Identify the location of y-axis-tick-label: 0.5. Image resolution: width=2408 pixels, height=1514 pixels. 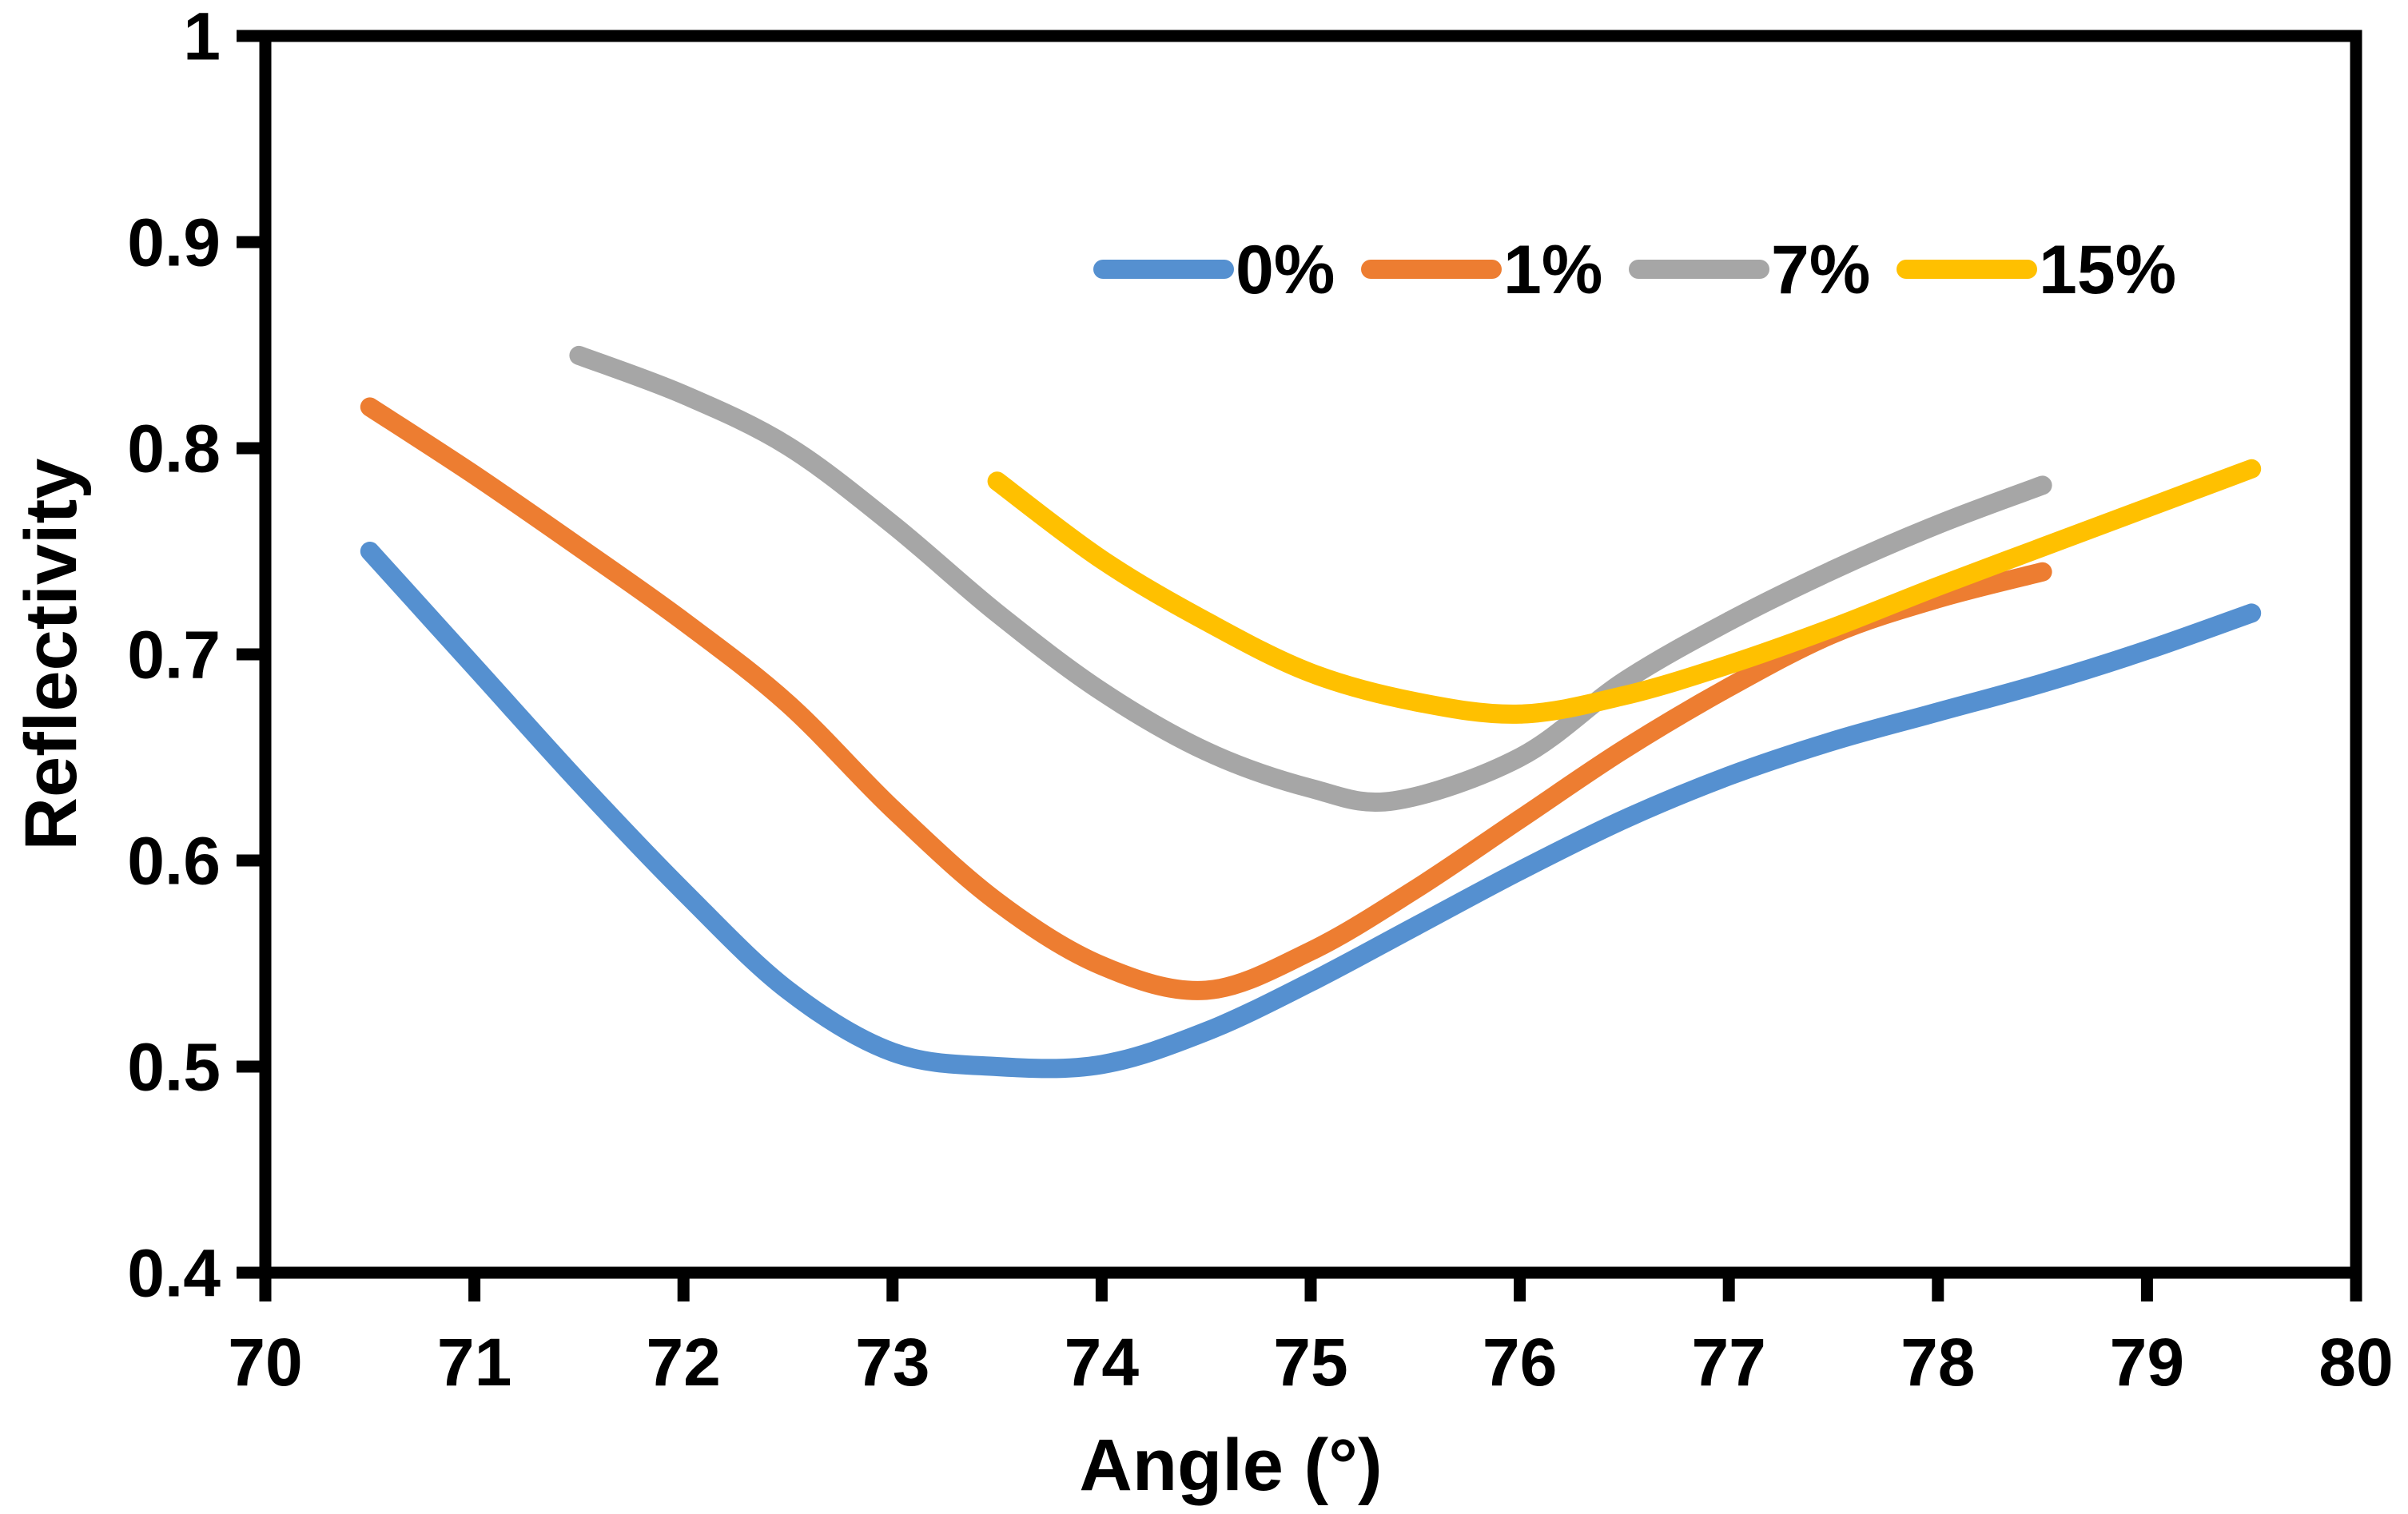
(174, 1066).